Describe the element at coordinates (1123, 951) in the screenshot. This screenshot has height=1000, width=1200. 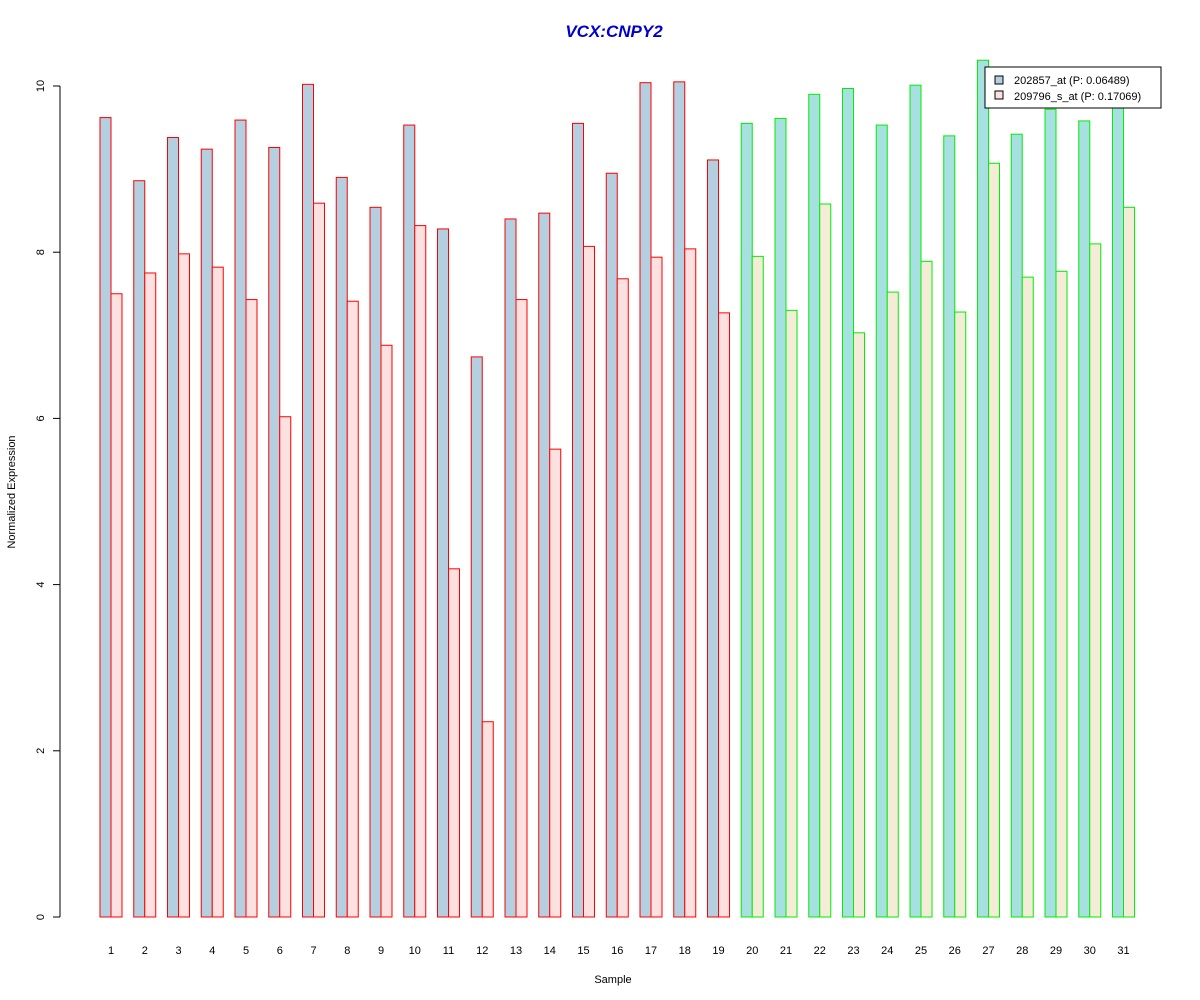
I see `x-tick-label: 31` at that location.